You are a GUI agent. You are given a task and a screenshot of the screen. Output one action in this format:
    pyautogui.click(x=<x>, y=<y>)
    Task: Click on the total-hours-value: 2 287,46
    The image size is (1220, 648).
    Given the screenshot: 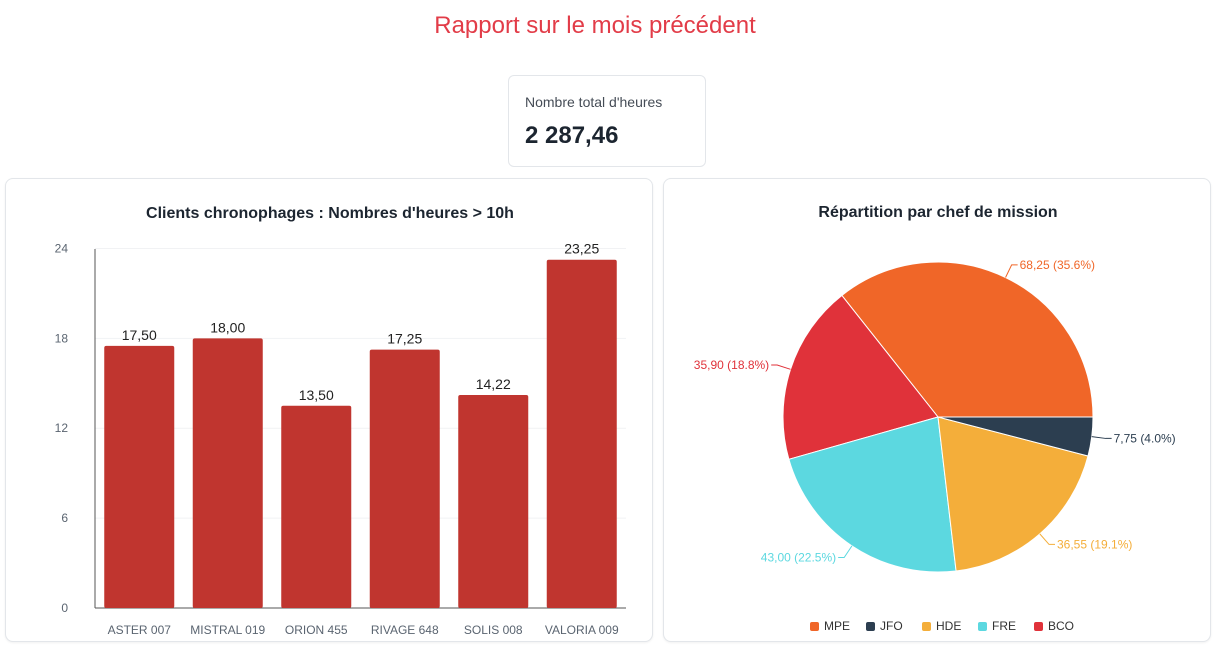 What is the action you would take?
    pyautogui.click(x=572, y=135)
    